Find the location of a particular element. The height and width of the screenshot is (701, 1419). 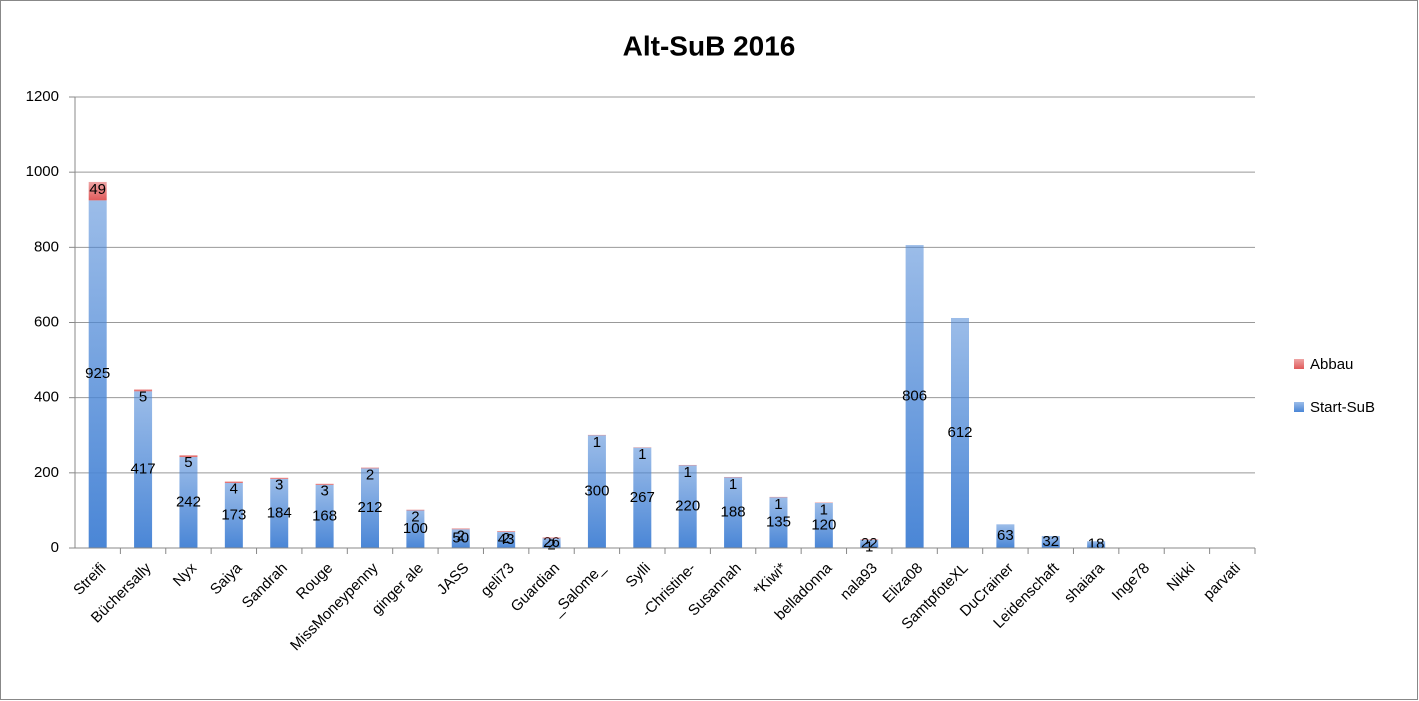

data-label: 135 is located at coordinates (778, 522).